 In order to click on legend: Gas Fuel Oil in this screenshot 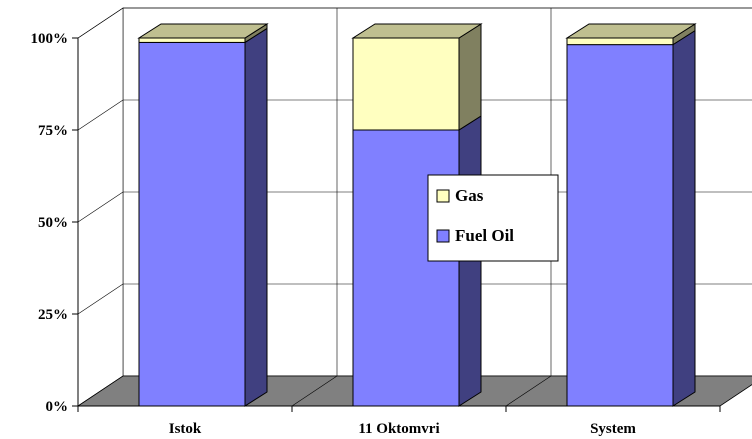, I will do `click(493, 218)`.